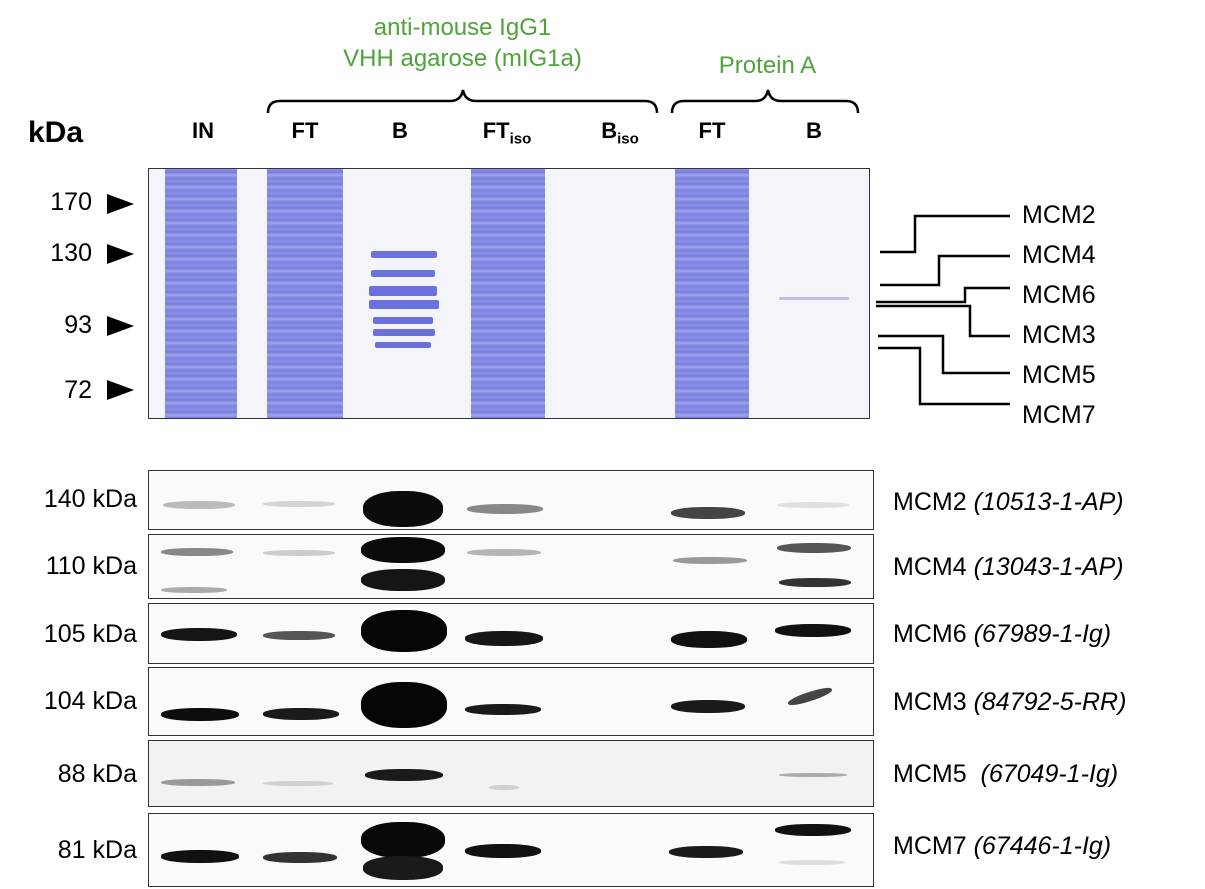 Image resolution: width=1205 pixels, height=889 pixels. I want to click on lane-label-ftiso-main: FT, so click(496, 130).